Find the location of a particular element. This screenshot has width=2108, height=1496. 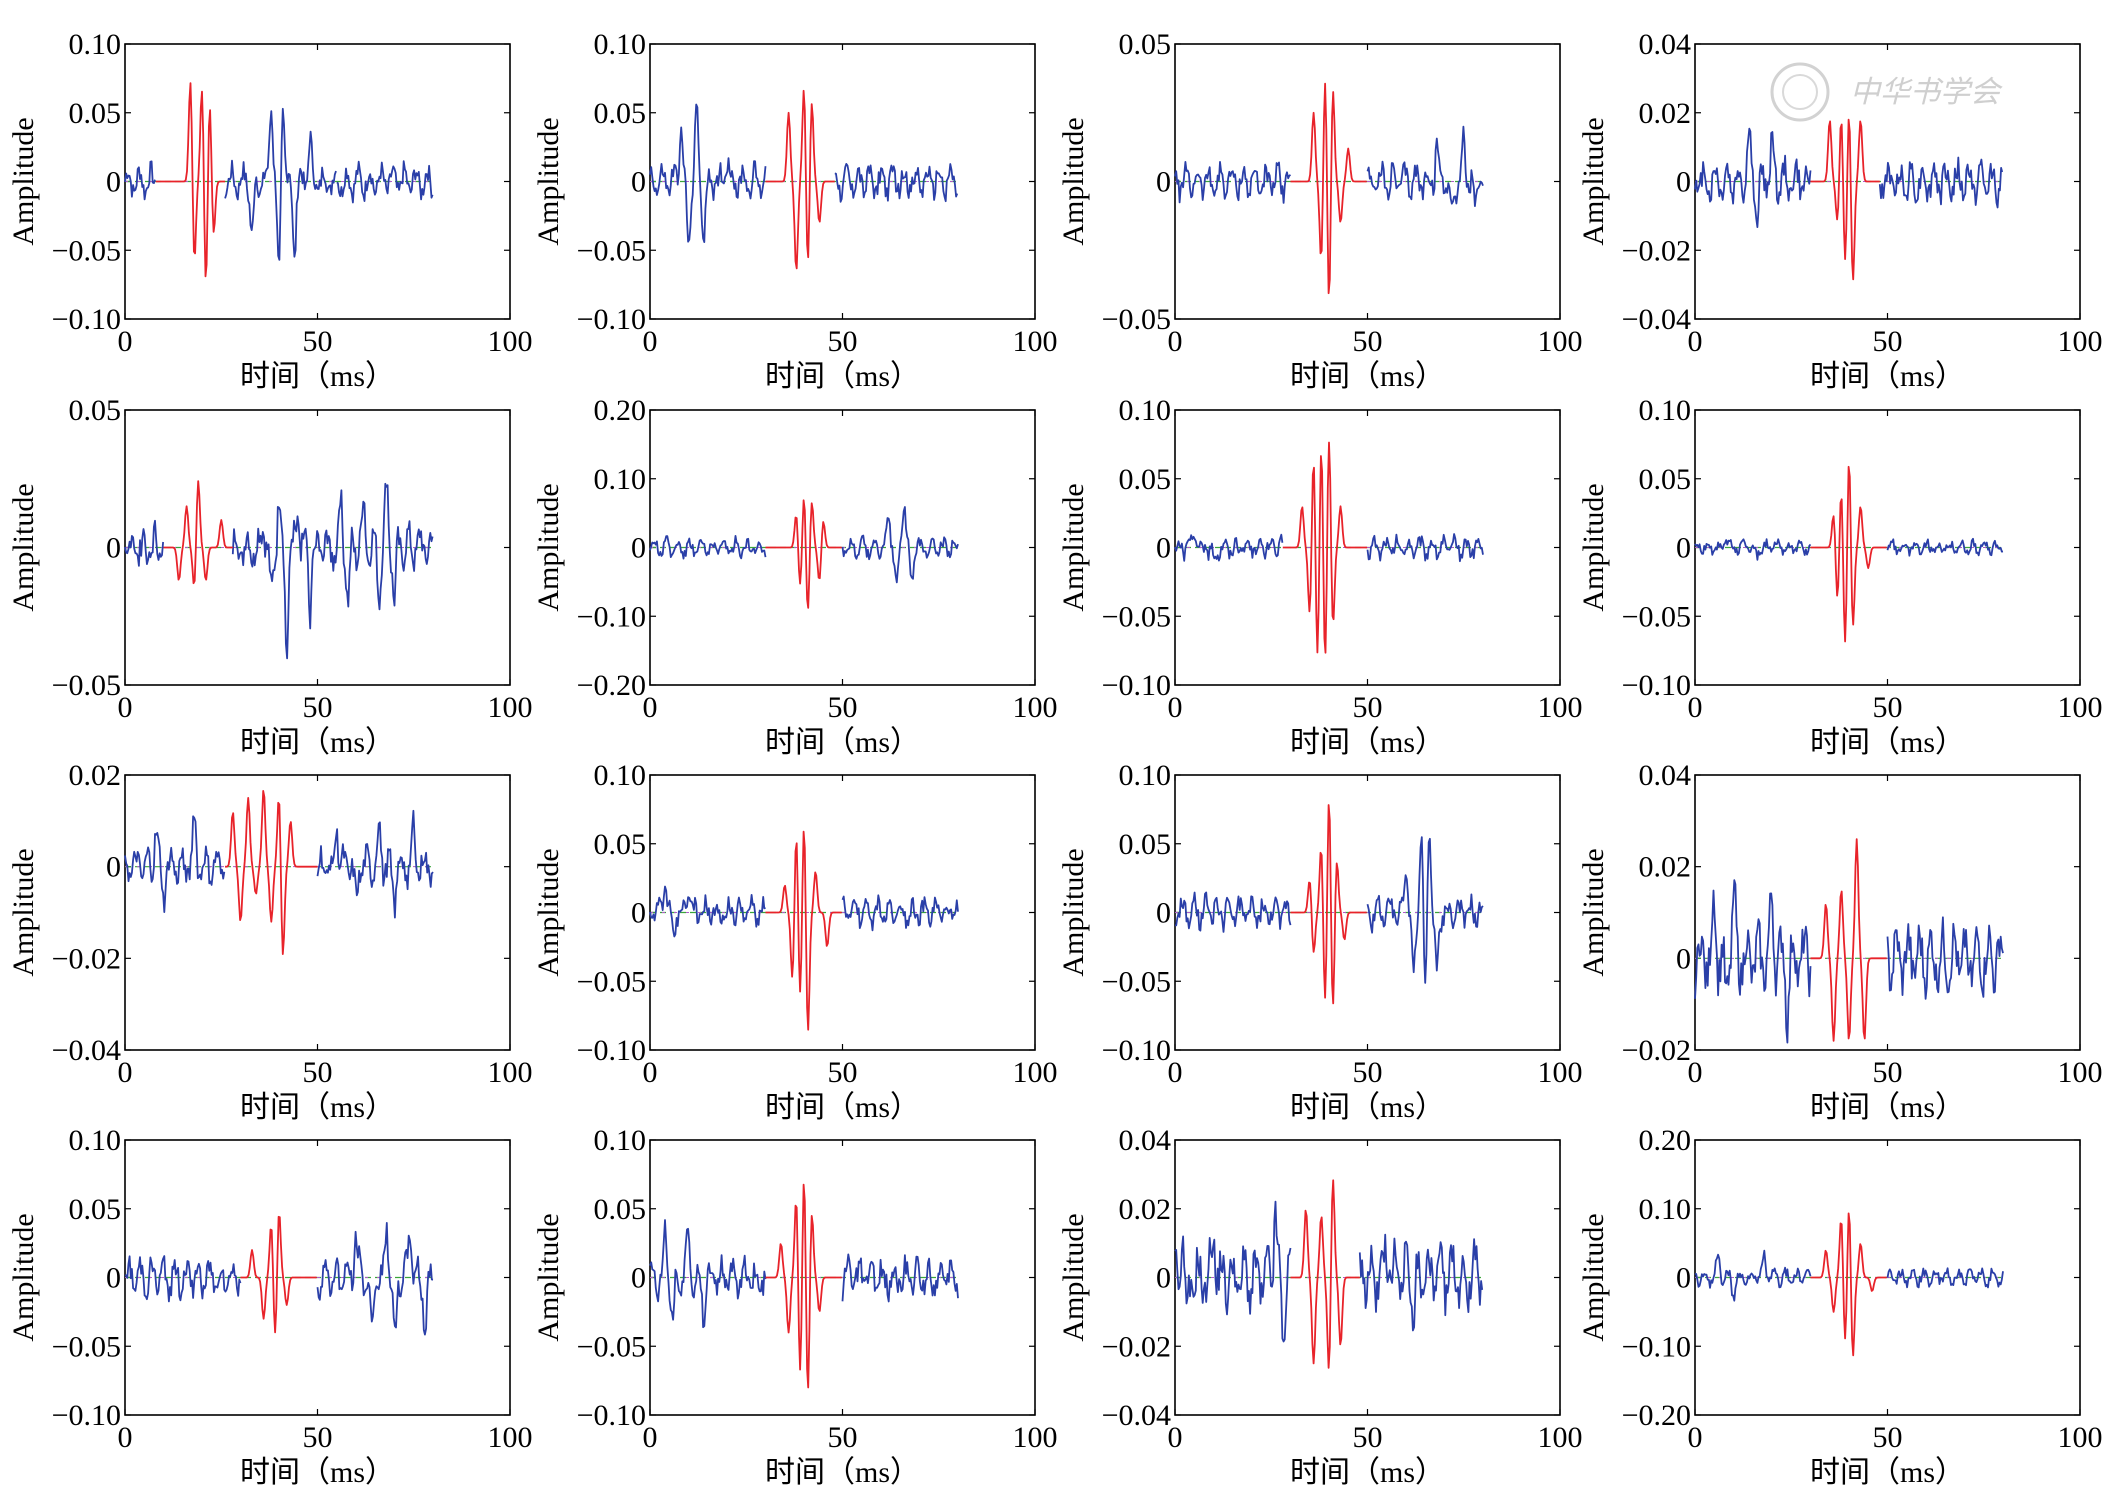

chart-panel-9: −0.04 −0.02 0 0.02 0 50 100 时间（ms） Amplitude is located at coordinates (270, 941).